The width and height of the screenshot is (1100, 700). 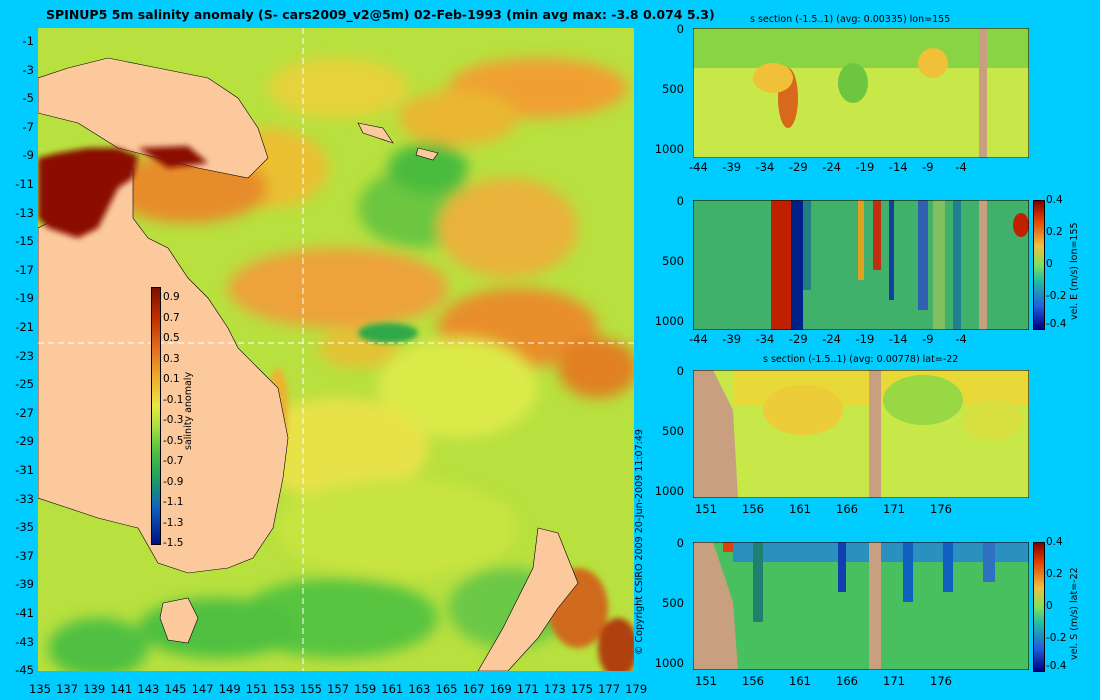 What do you see at coordinates (941, 681) in the screenshot?
I see `panel-x-tick: 176` at bounding box center [941, 681].